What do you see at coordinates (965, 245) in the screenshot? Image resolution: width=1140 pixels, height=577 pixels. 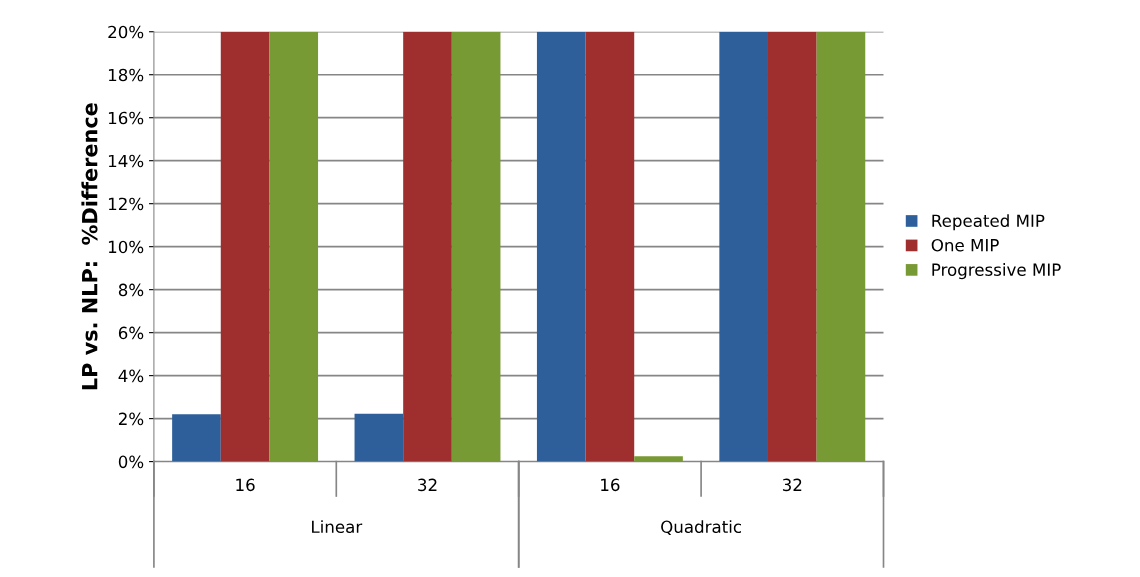 I see `legend-label: One MIP` at bounding box center [965, 245].